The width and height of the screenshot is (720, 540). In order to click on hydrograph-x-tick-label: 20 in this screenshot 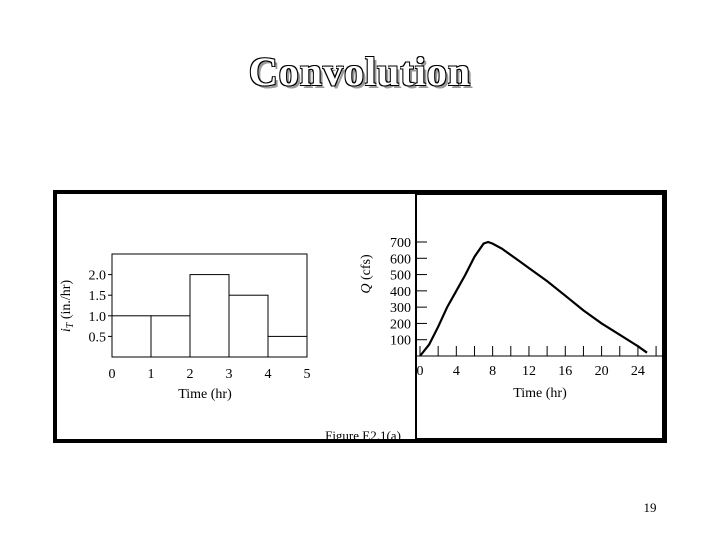, I will do `click(602, 371)`.